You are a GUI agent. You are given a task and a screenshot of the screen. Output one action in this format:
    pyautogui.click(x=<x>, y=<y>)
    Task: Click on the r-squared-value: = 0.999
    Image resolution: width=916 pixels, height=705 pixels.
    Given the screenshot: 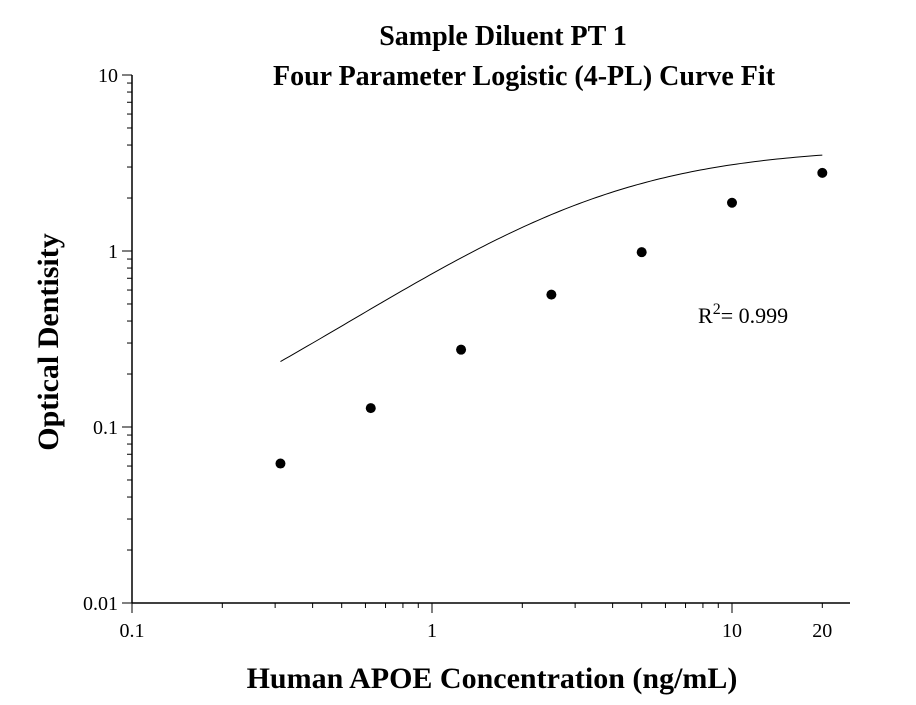 What is the action you would take?
    pyautogui.click(x=754, y=315)
    